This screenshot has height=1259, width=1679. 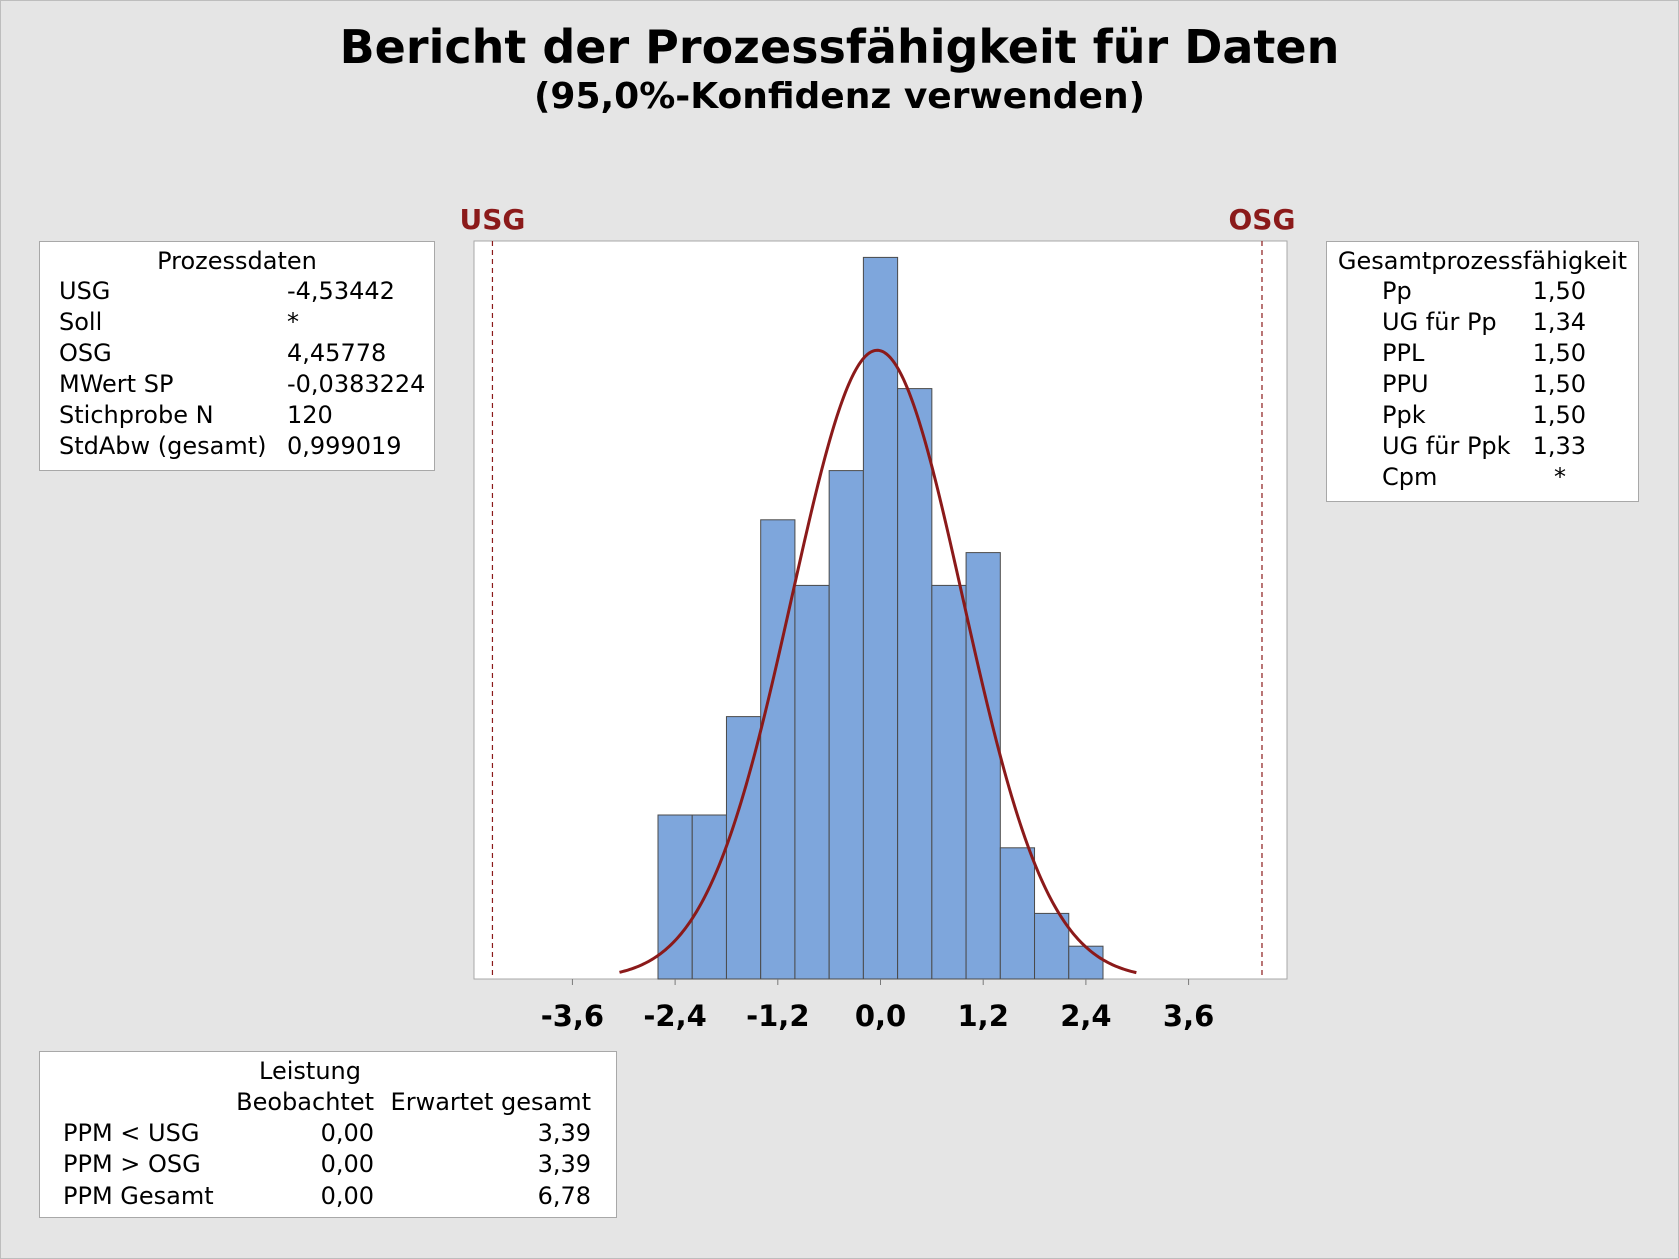 I want to click on performance-row: PPM > OSG 0,00 3,39, so click(x=328, y=1165).